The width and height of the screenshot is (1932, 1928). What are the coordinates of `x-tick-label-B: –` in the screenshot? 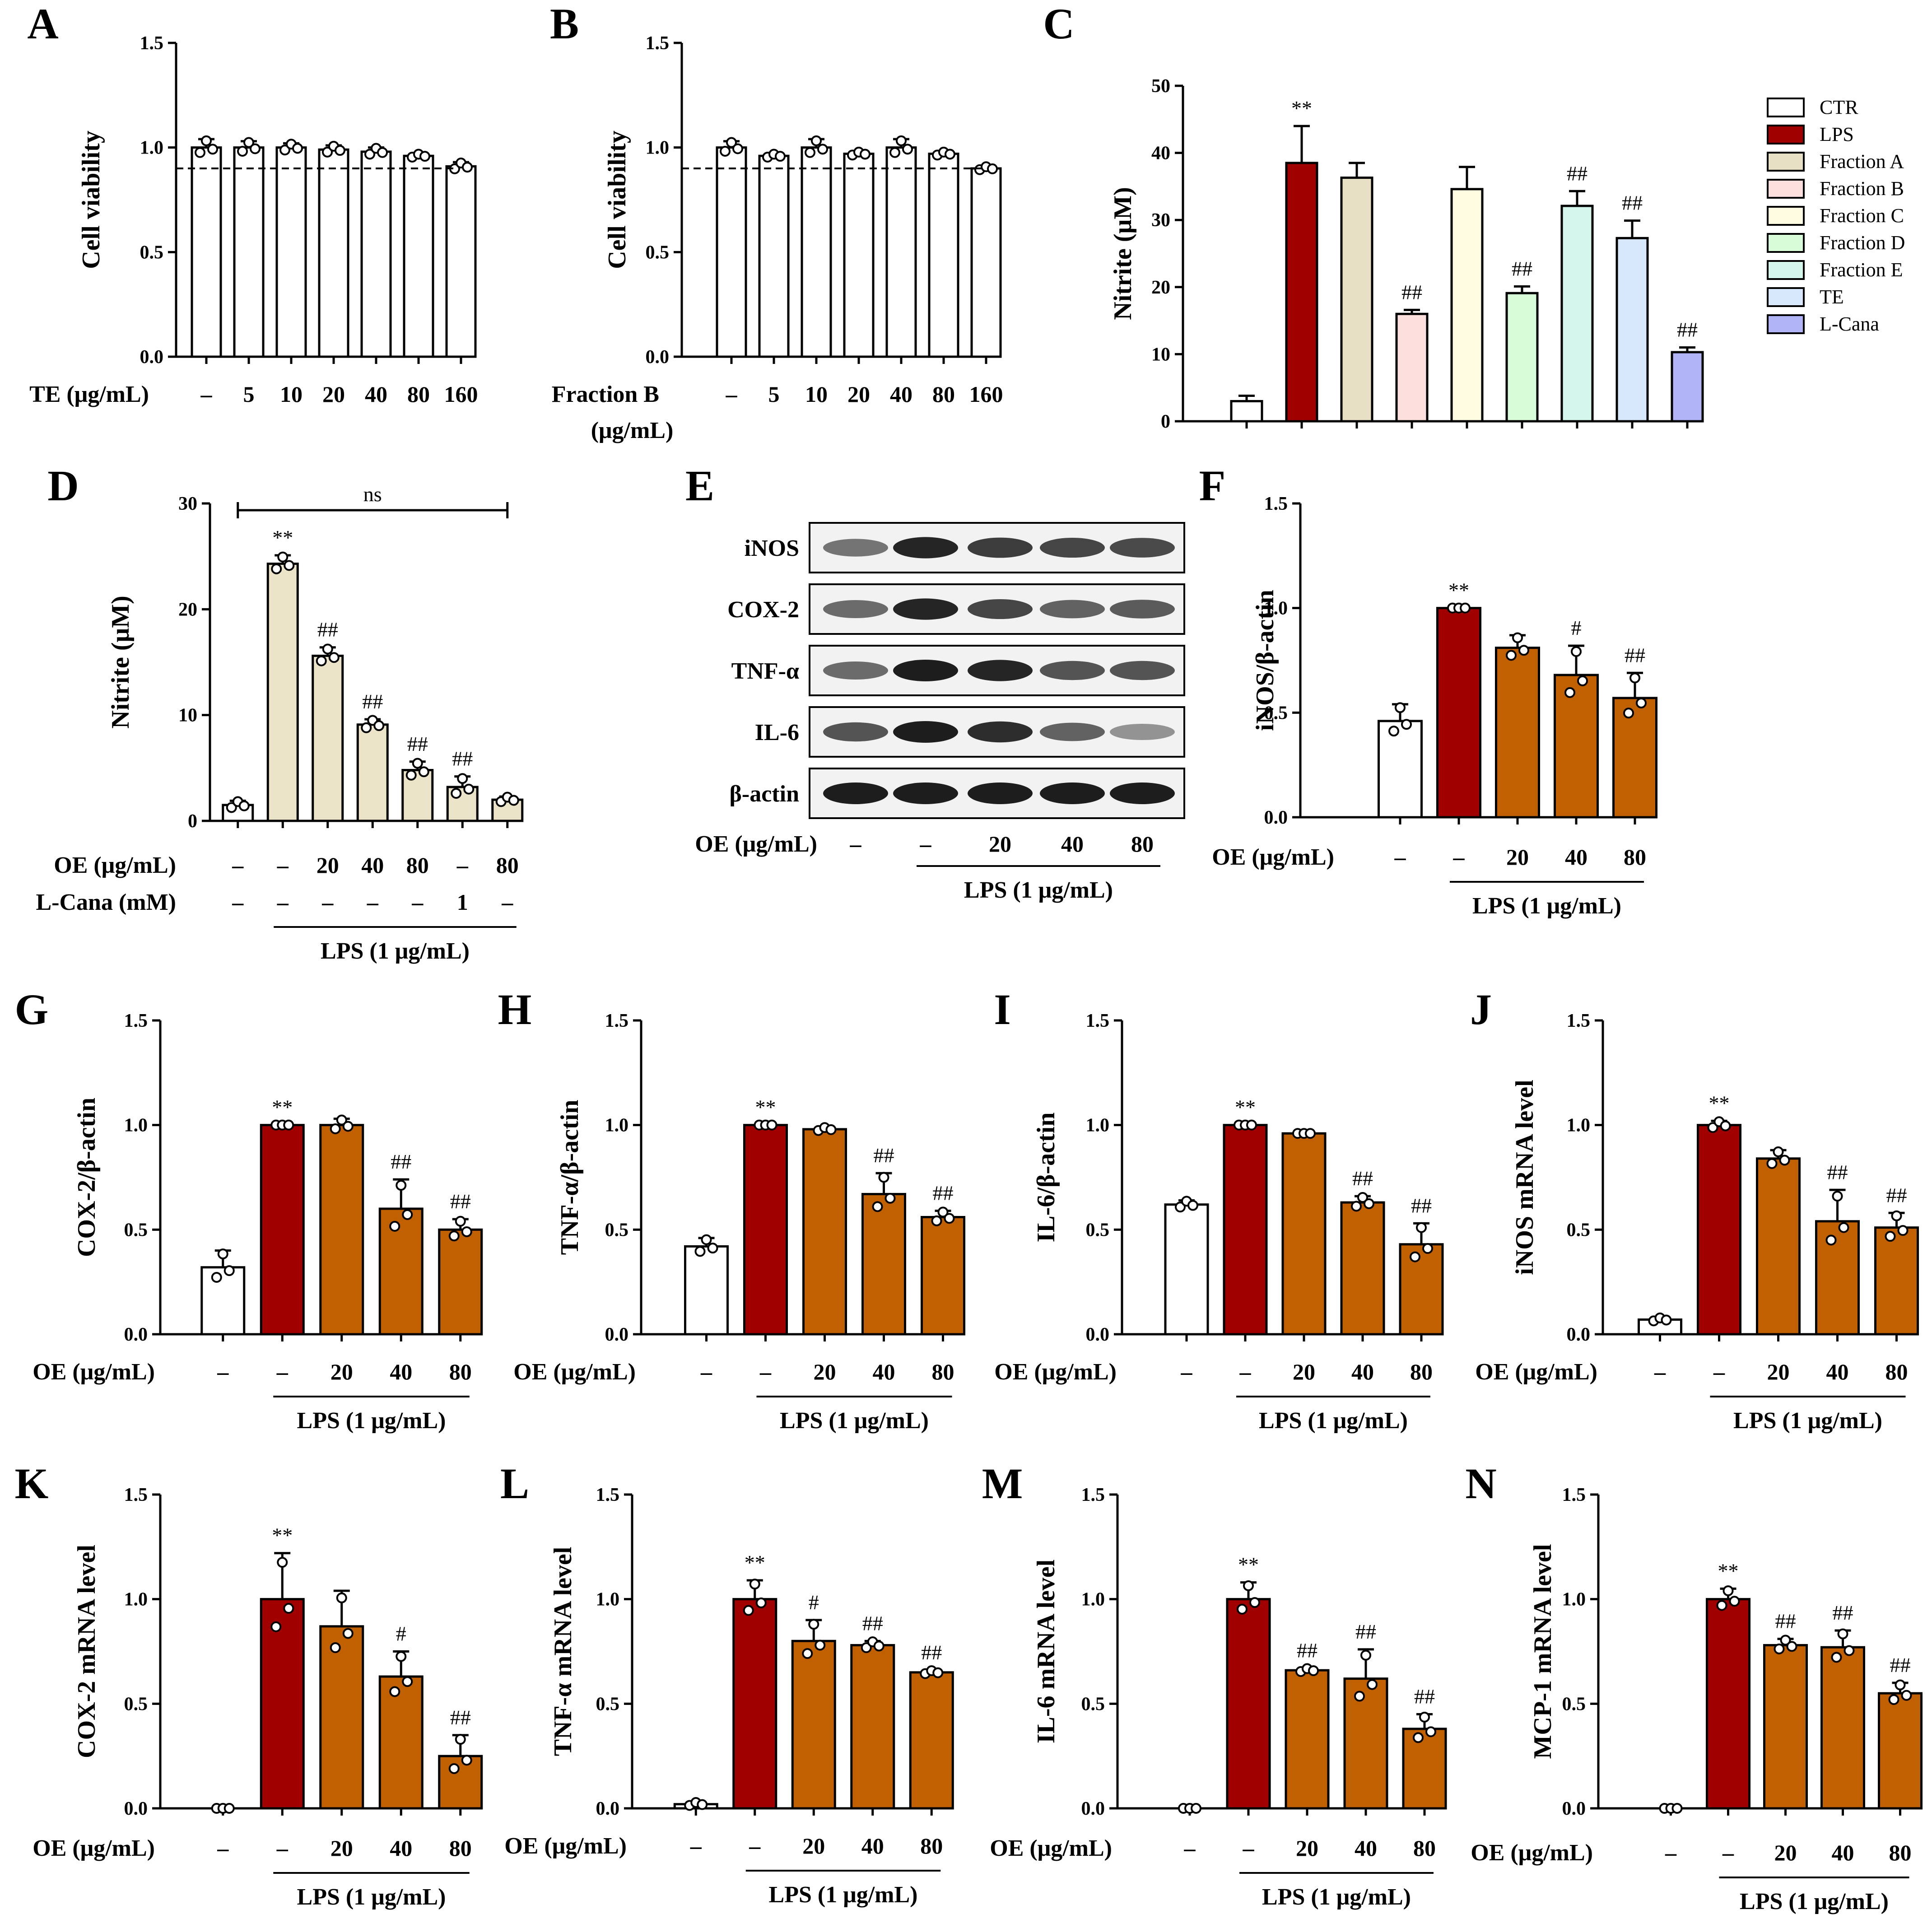 It's located at (732, 394).